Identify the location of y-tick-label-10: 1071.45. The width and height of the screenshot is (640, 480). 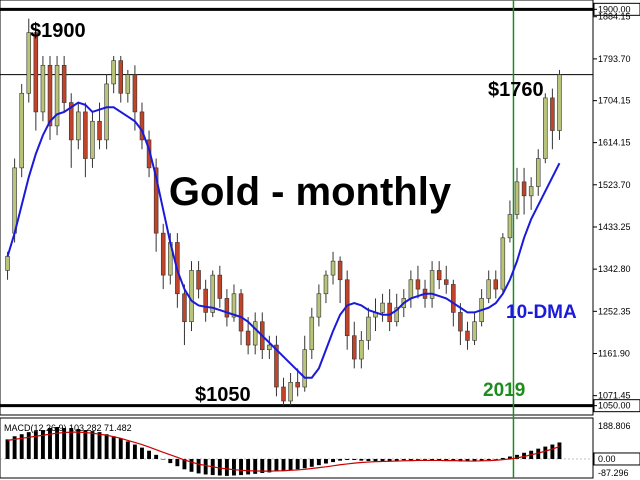
(614, 396).